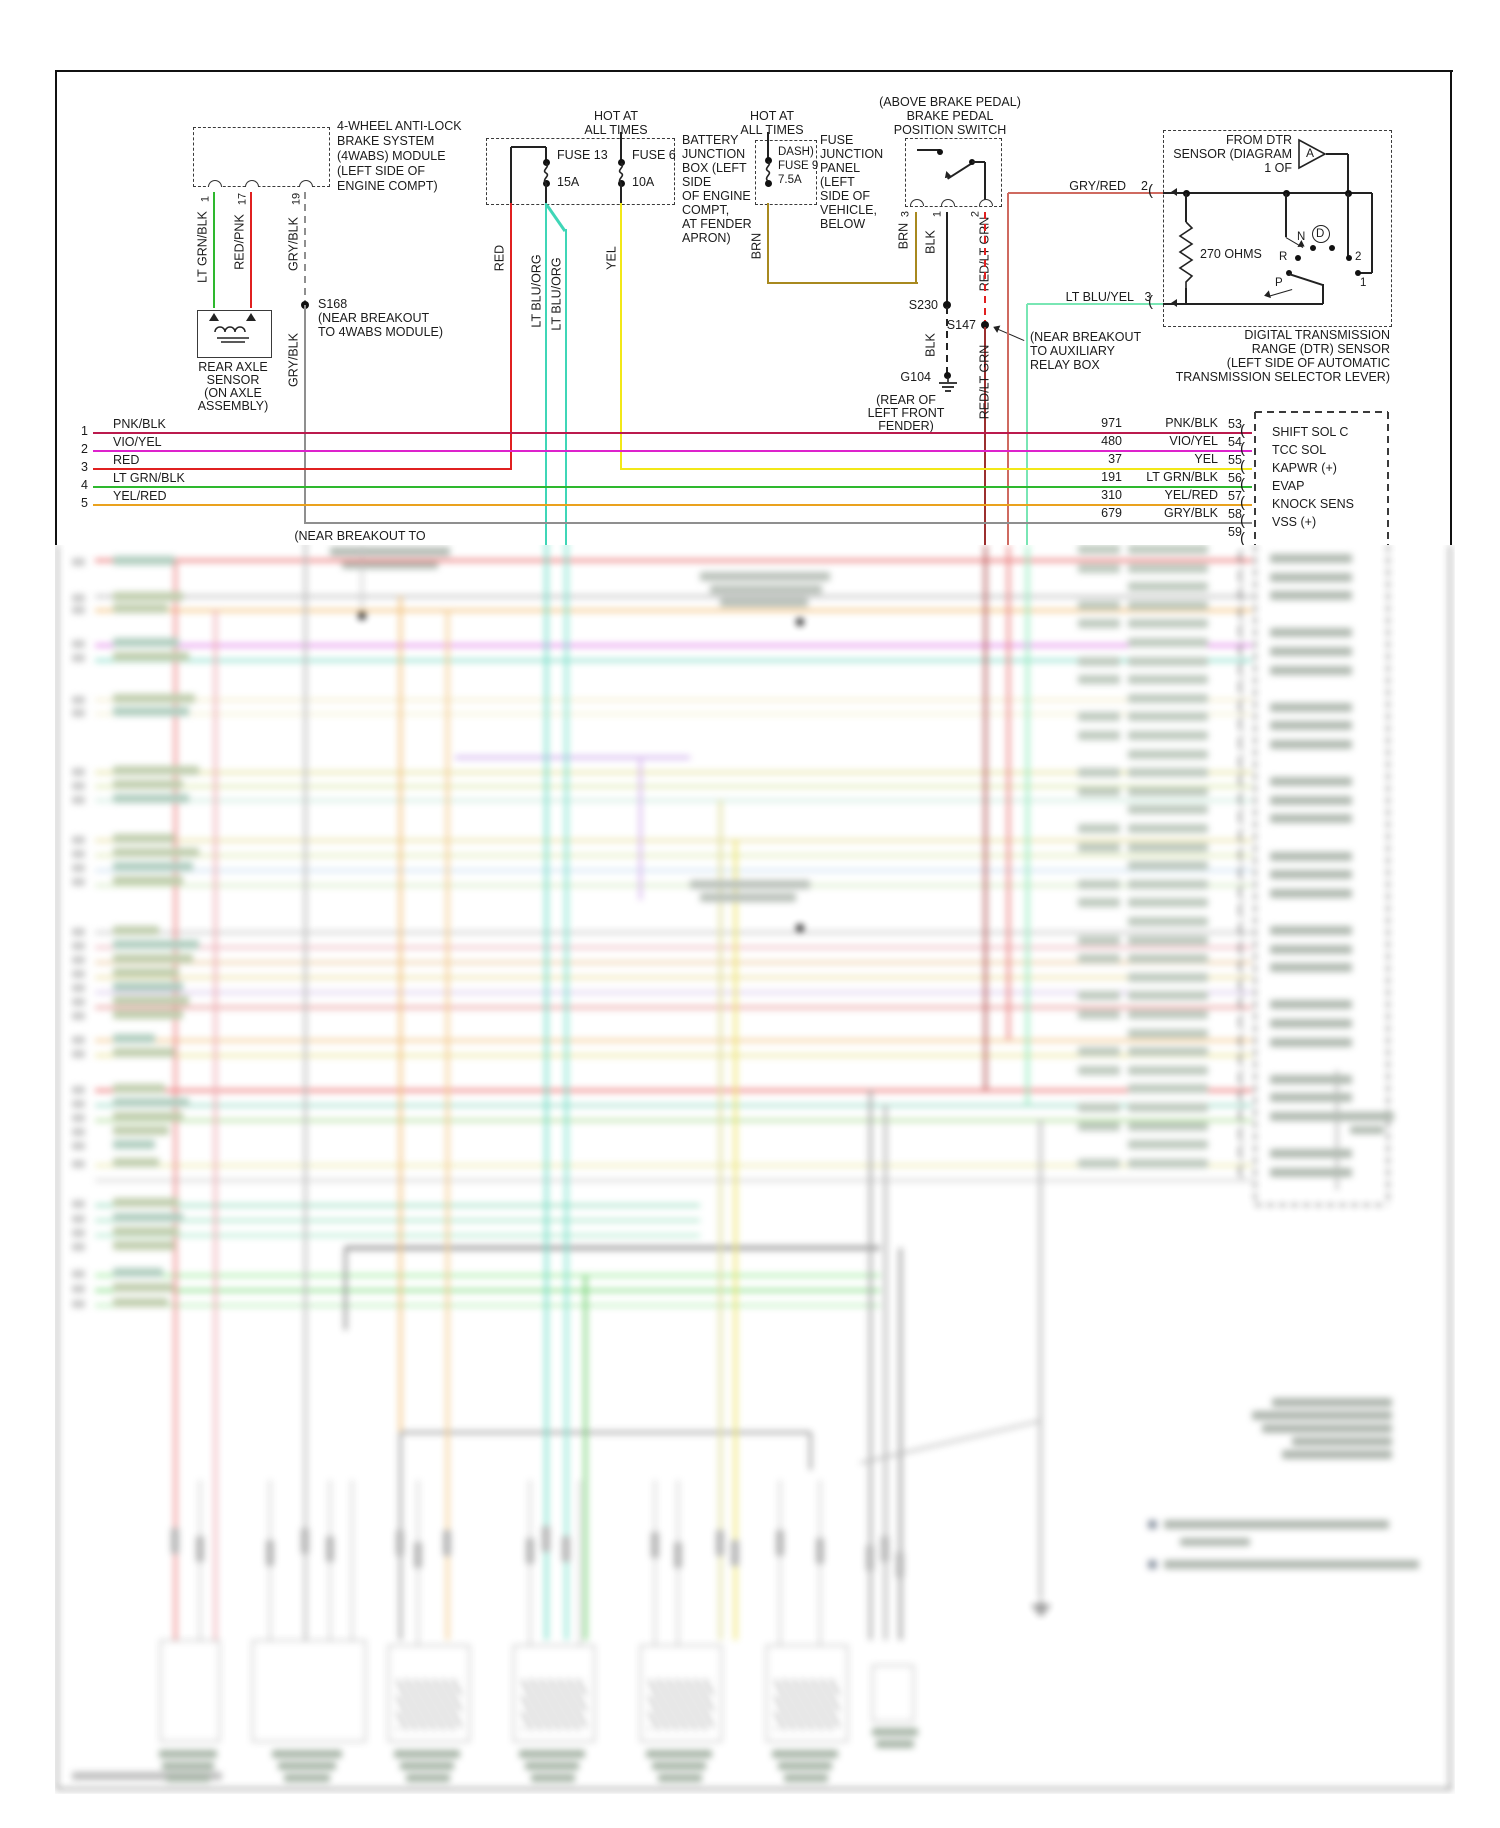 Image resolution: width=1500 pixels, height=1828 pixels. Describe the element at coordinates (837, 140) in the screenshot. I see `fuse-panel-label: FUSE` at that location.